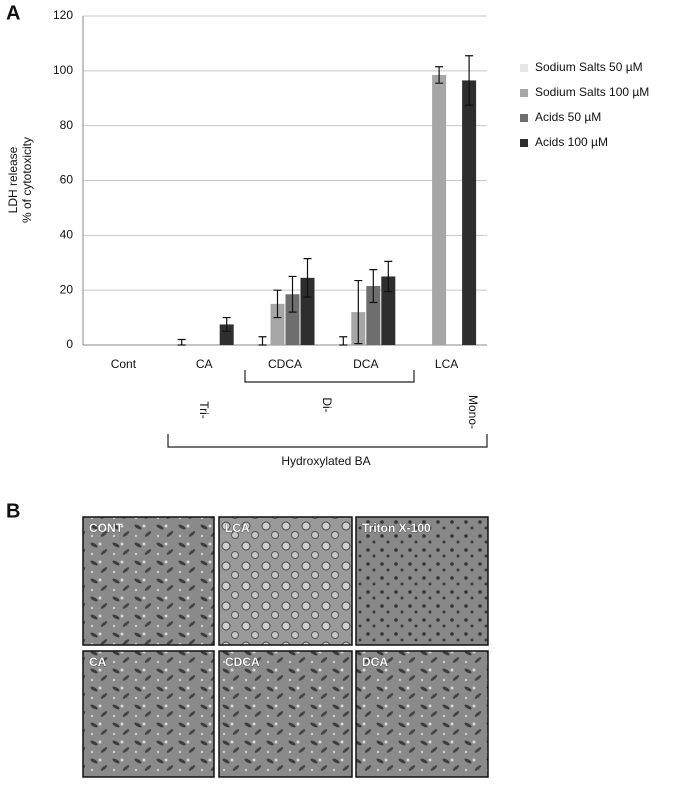 The image size is (676, 785). I want to click on y-tick-label: 80, so click(67, 125).